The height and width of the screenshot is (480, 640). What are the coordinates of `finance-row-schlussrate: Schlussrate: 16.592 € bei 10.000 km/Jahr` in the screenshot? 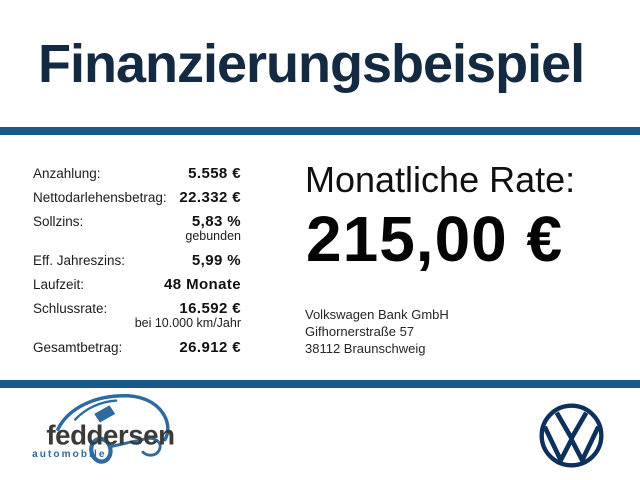 It's located at (137, 316).